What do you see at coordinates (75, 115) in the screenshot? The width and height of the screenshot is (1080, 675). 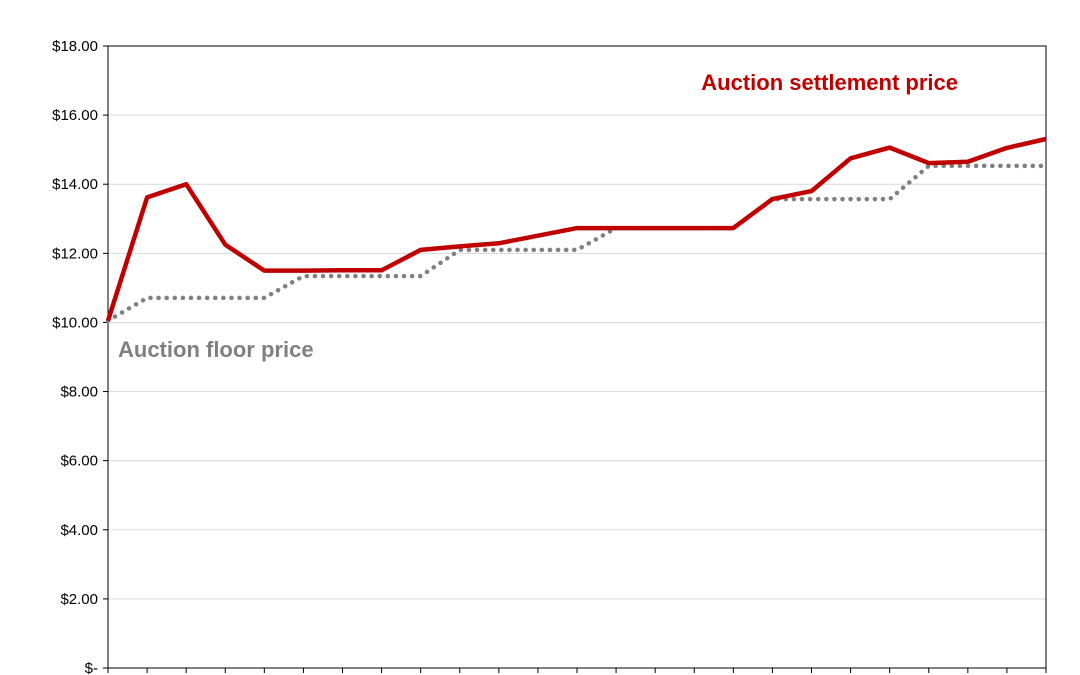 I see `y-tick-label: $16.00` at bounding box center [75, 115].